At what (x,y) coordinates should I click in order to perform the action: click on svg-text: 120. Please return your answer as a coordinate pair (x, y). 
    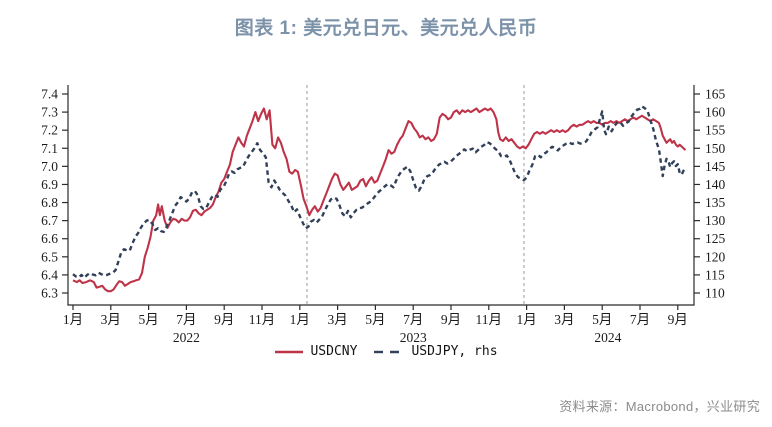
    Looking at the image, I should click on (715, 256).